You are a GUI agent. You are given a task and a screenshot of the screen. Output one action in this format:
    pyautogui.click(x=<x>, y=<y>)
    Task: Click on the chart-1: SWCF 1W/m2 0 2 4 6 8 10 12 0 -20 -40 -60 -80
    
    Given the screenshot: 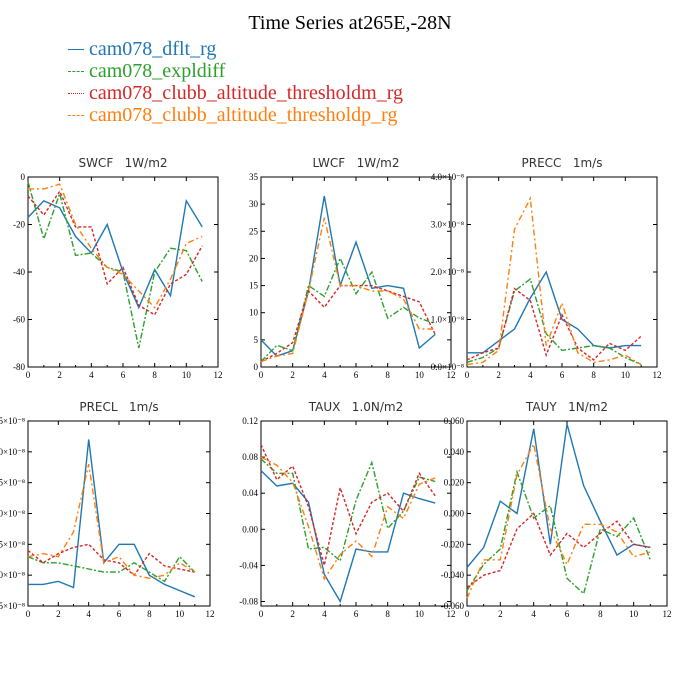 What is the action you would take?
    pyautogui.click(x=118, y=268)
    